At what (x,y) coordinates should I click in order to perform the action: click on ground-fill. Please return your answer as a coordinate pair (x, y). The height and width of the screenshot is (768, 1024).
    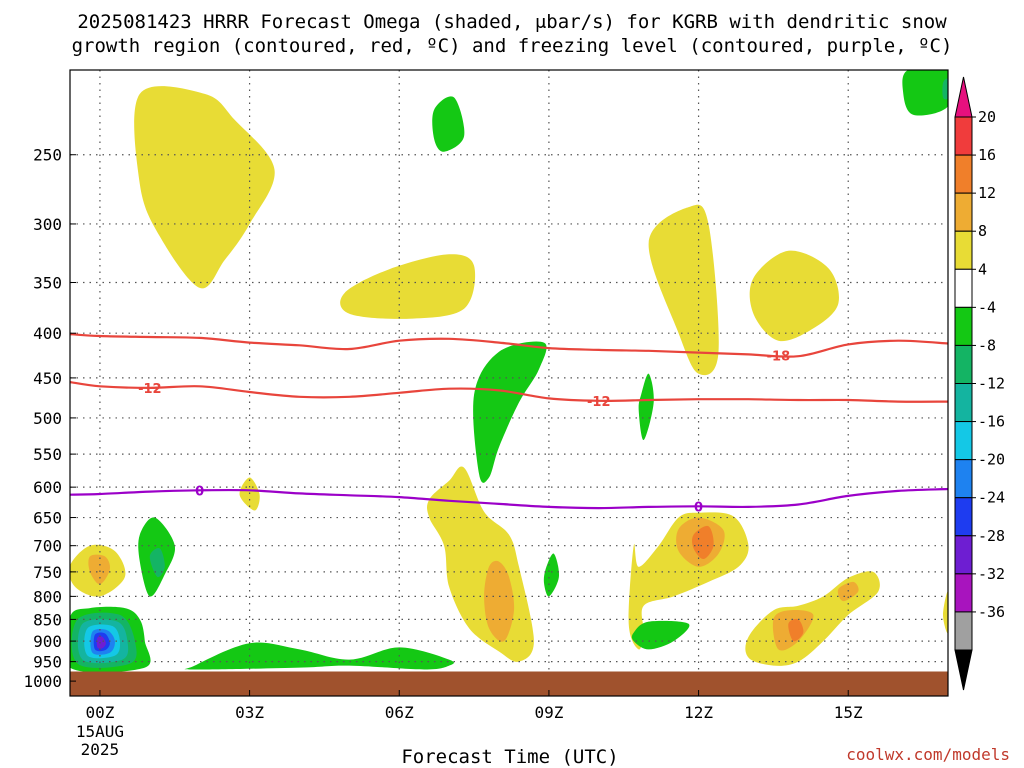
    Looking at the image, I should click on (509, 683).